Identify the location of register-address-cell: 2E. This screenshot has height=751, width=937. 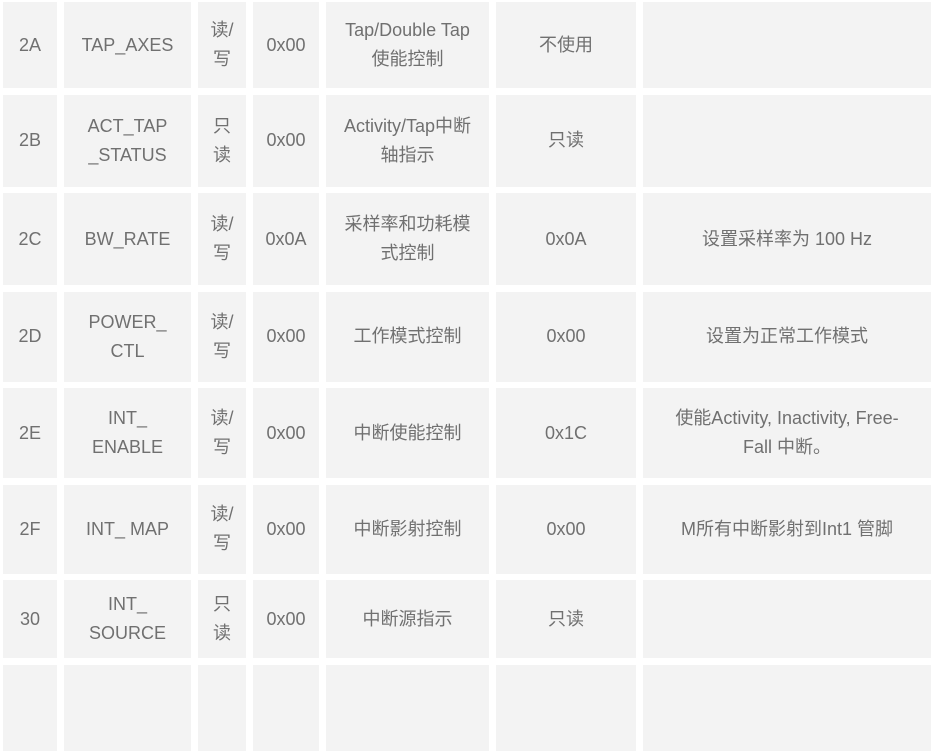
(30, 433).